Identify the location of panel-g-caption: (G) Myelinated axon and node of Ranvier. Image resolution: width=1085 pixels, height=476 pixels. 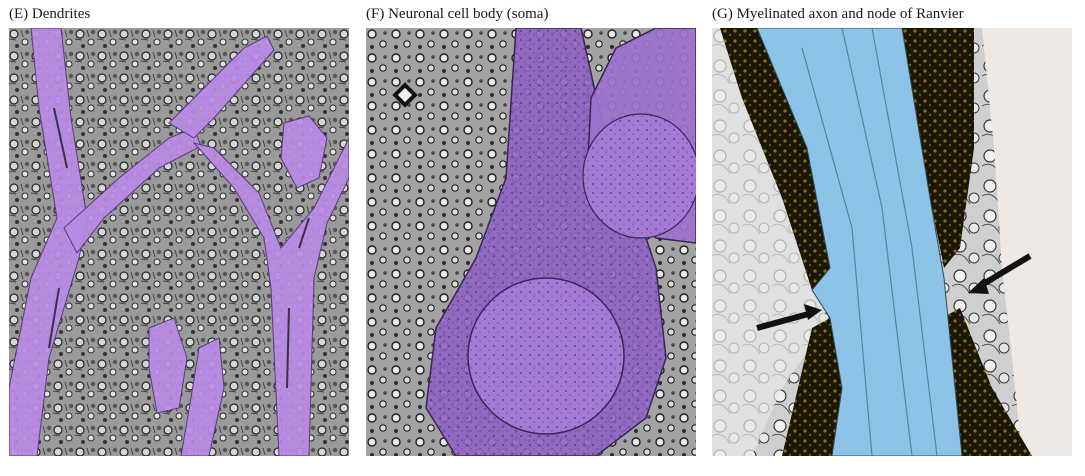
(838, 14).